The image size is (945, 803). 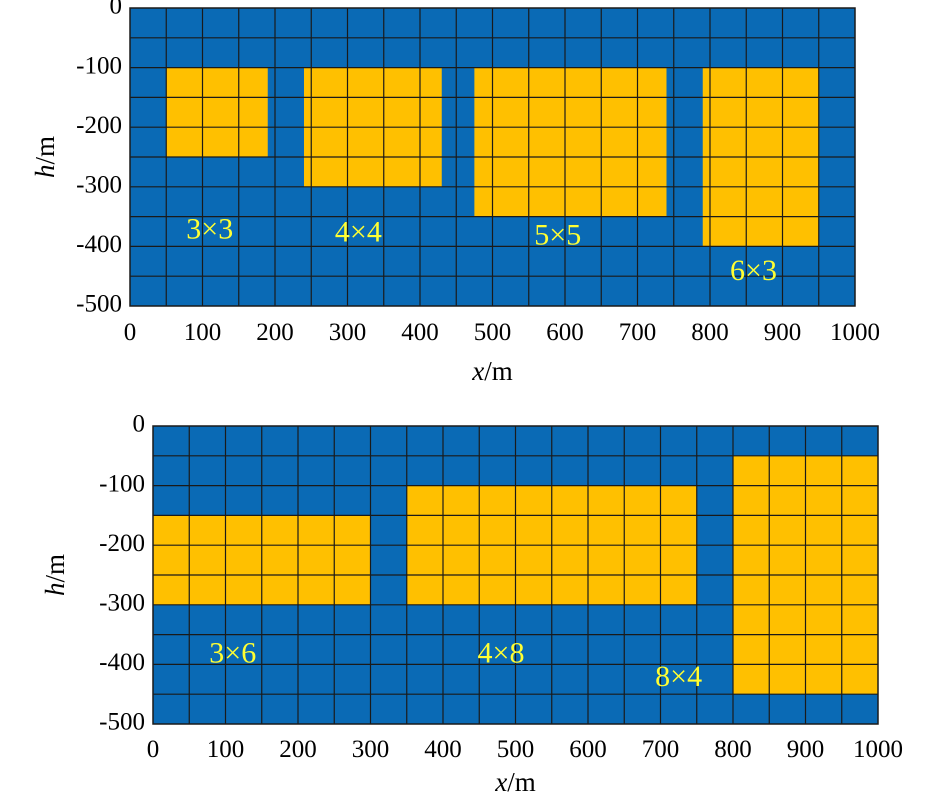 What do you see at coordinates (501, 652) in the screenshot?
I see `block-label-2: 4×8` at bounding box center [501, 652].